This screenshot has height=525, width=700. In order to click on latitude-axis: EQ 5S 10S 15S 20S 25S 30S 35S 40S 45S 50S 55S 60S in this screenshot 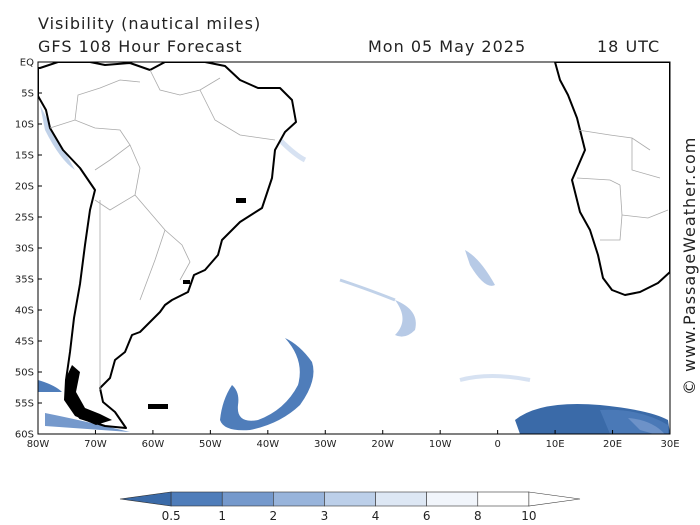, I will do `click(28, 249)`.